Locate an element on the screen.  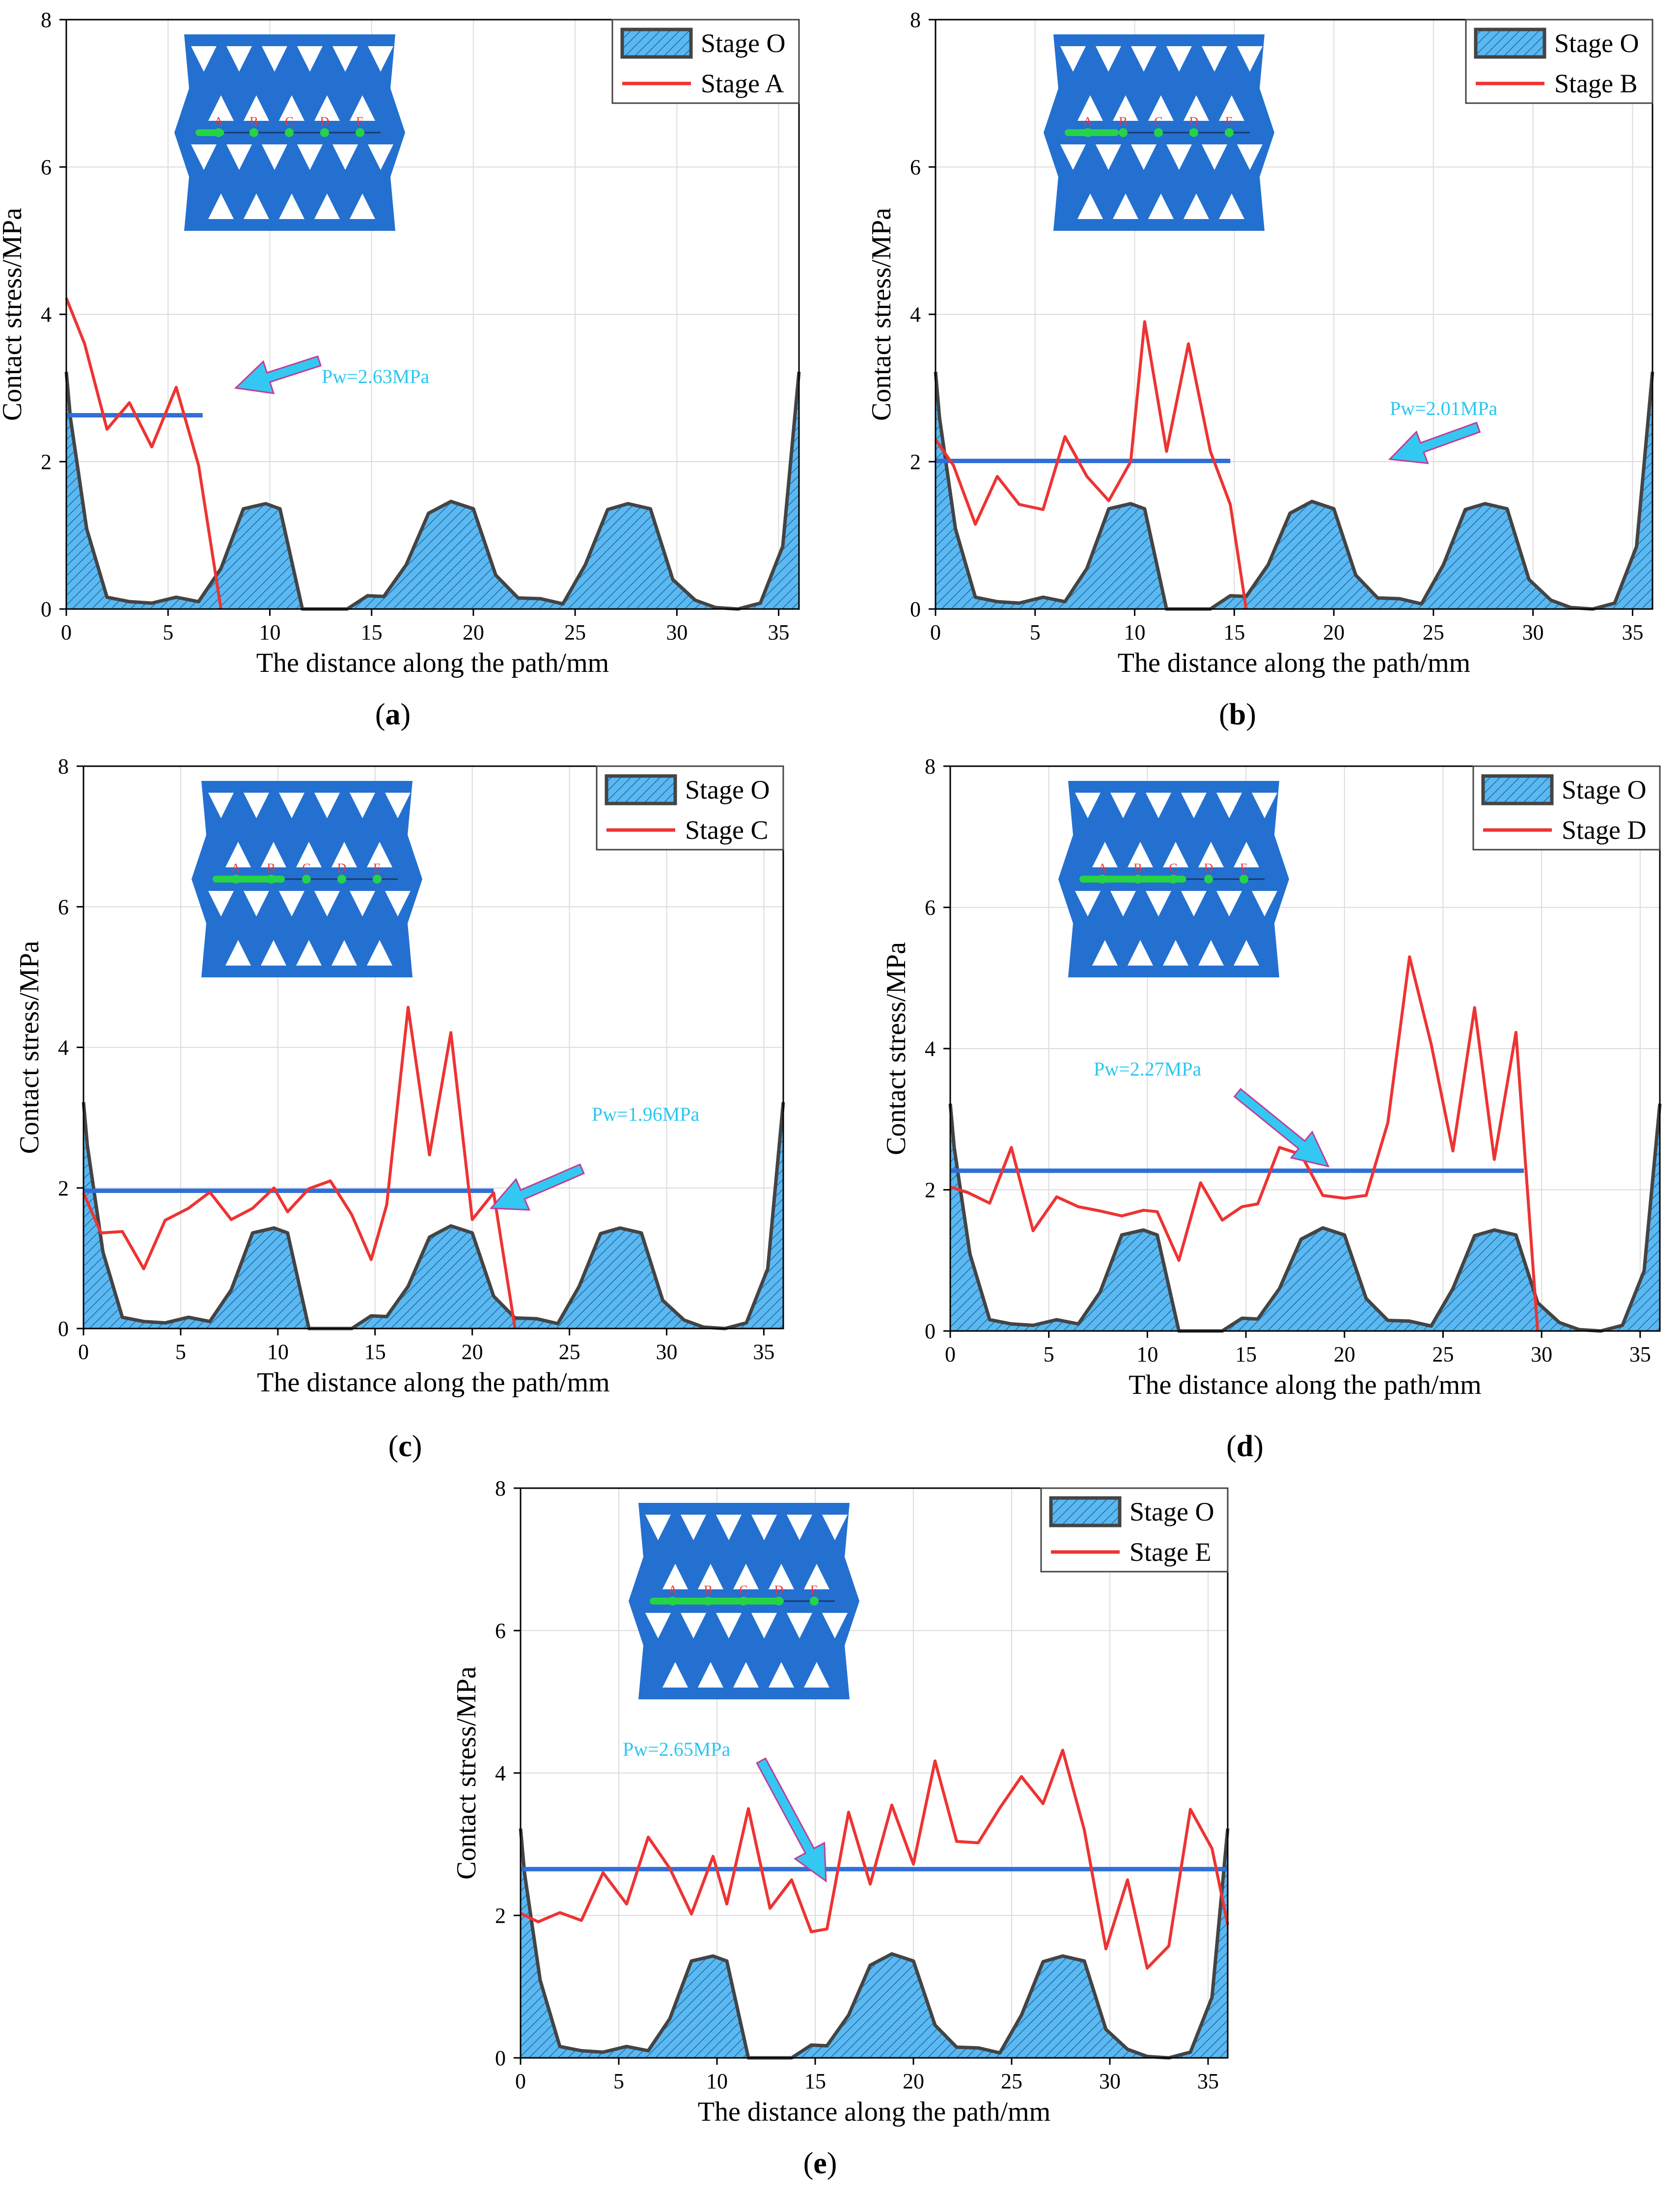
stage-o-outline is located at coordinates (1305, 1218).